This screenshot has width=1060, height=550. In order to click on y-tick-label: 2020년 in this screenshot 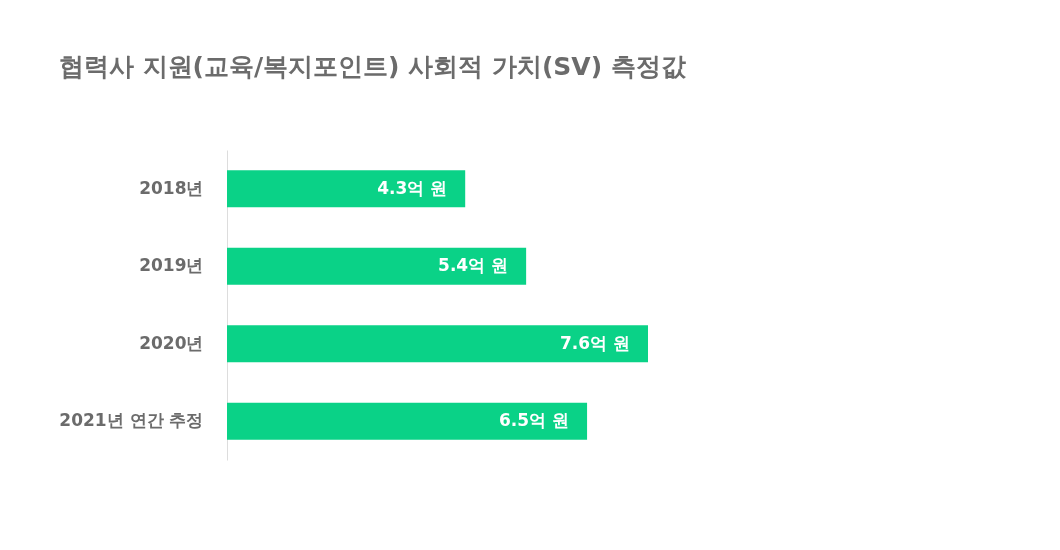, I will do `click(171, 342)`.